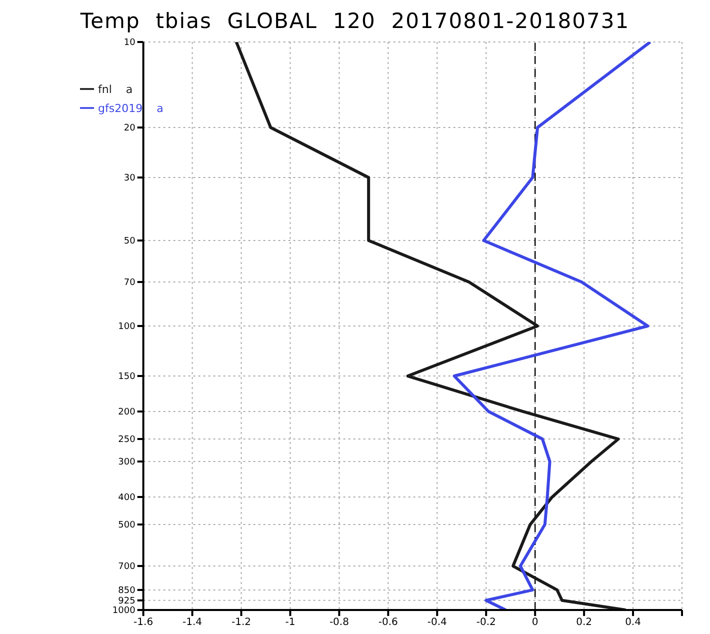 The image size is (710, 634). I want to click on x-tick-label: -0.2, so click(486, 622).